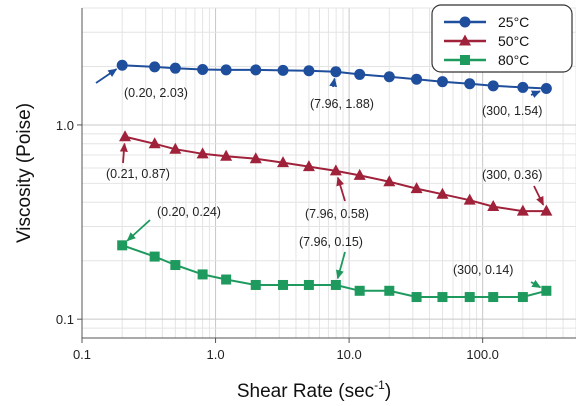  I want to click on x-axis-title: Shear Rate (sec-1), so click(314, 390).